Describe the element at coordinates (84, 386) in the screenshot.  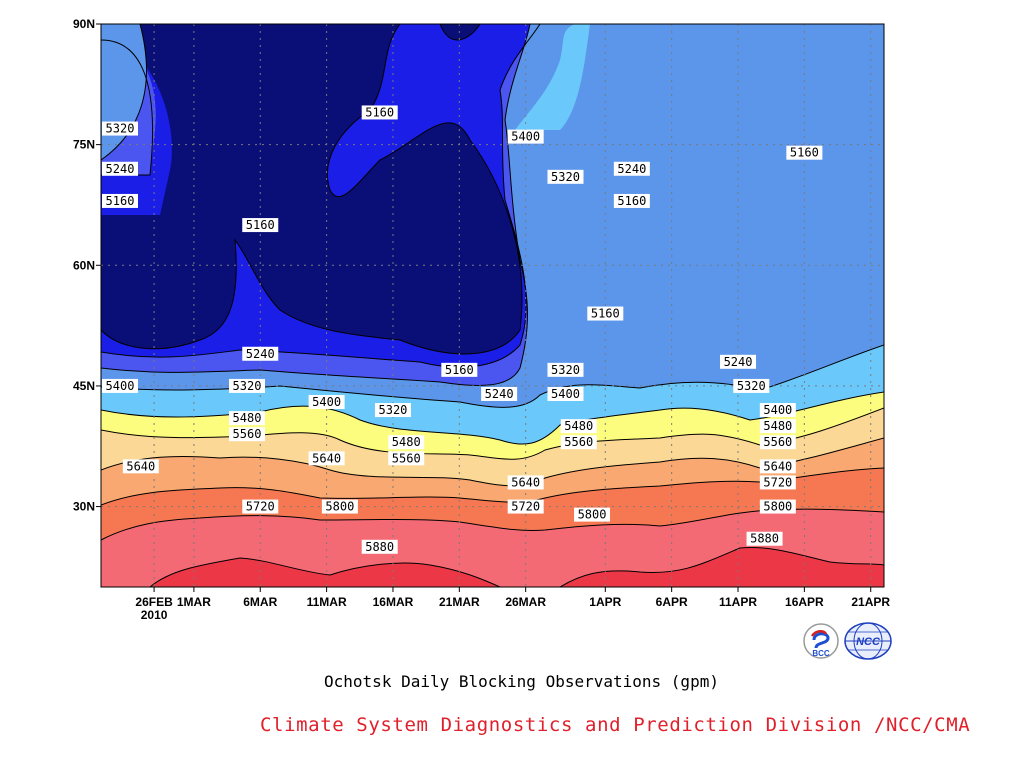
I see `y-tick-label: 45N` at that location.